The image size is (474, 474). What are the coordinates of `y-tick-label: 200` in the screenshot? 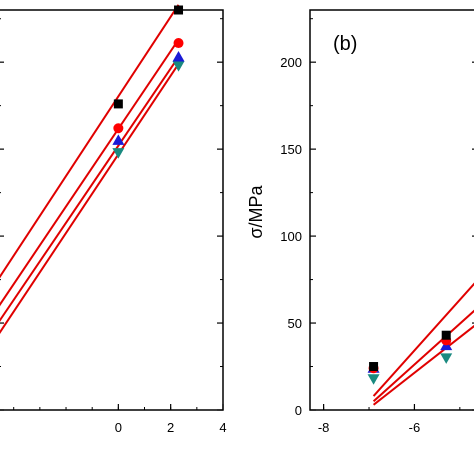 It's located at (291, 62).